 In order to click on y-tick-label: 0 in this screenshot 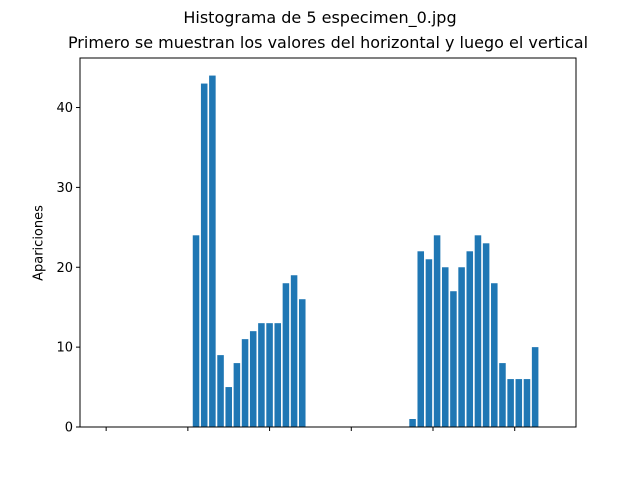, I will do `click(69, 428)`.